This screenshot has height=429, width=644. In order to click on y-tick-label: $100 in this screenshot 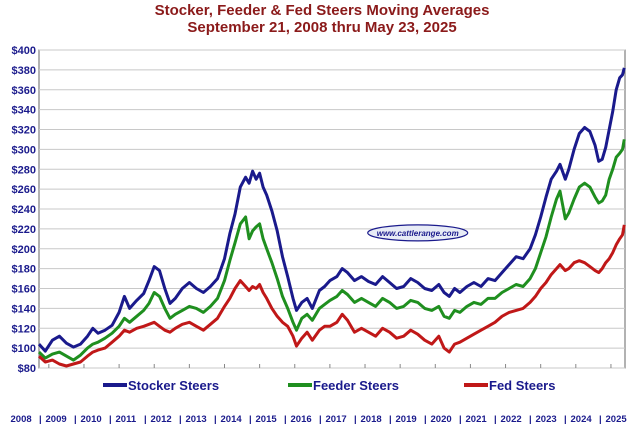, I will do `click(24, 349)`.